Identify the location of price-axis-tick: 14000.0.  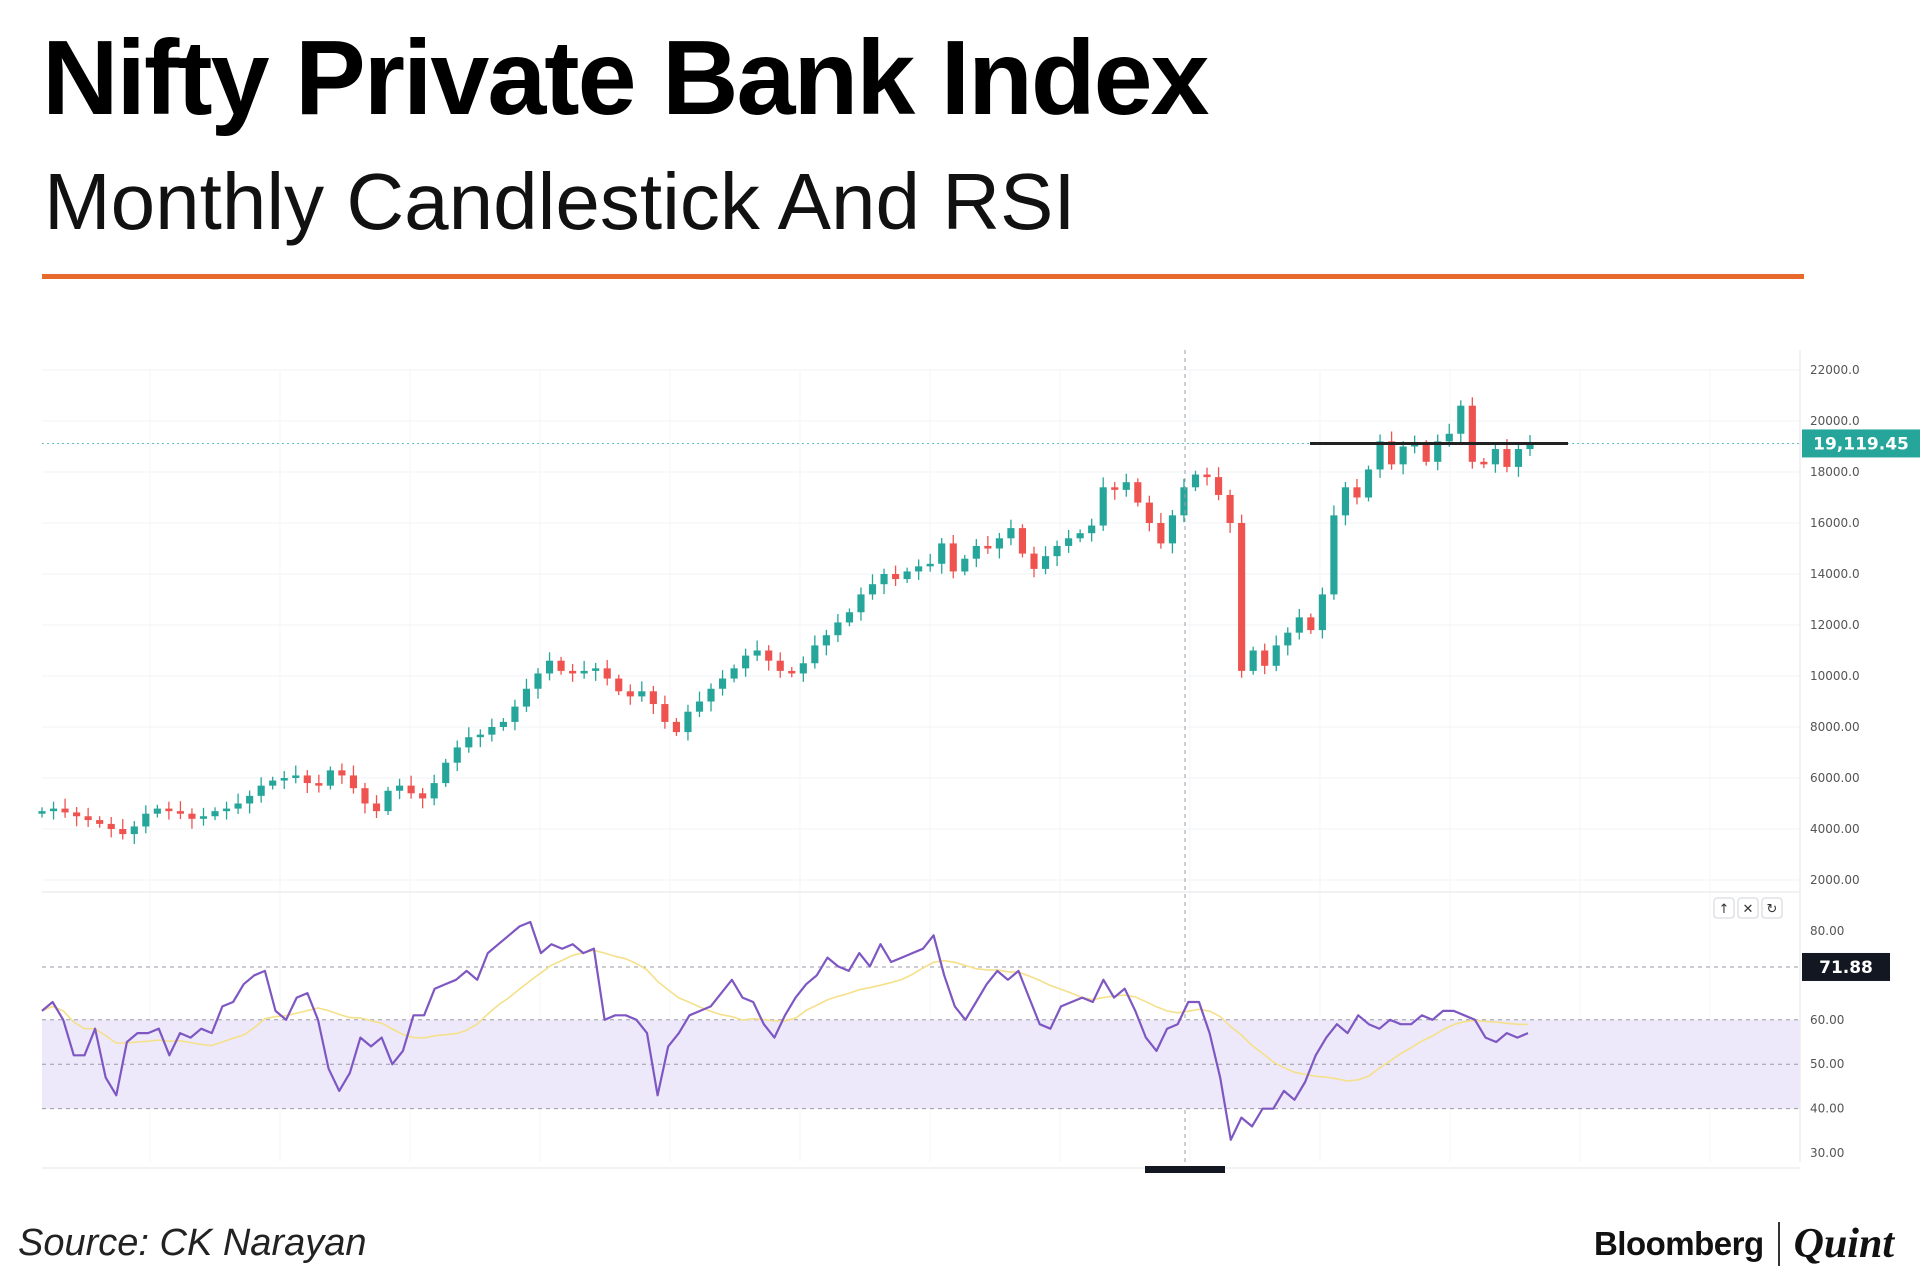
(1835, 574).